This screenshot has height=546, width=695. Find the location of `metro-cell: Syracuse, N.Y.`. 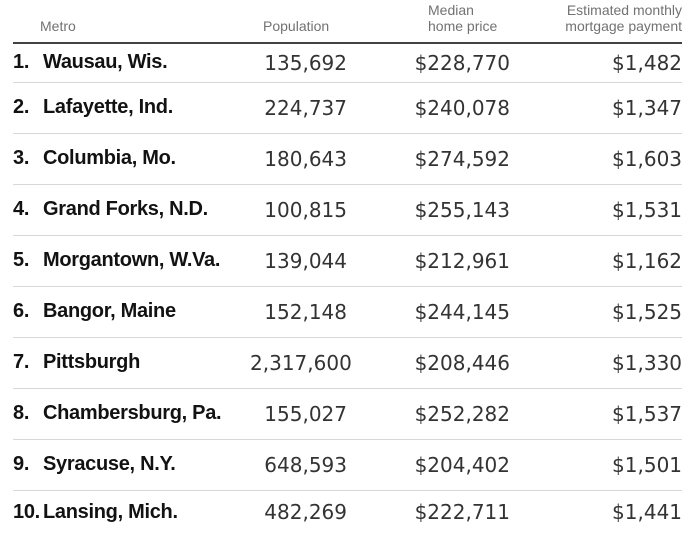

metro-cell: Syracuse, N.Y. is located at coordinates (147, 465).